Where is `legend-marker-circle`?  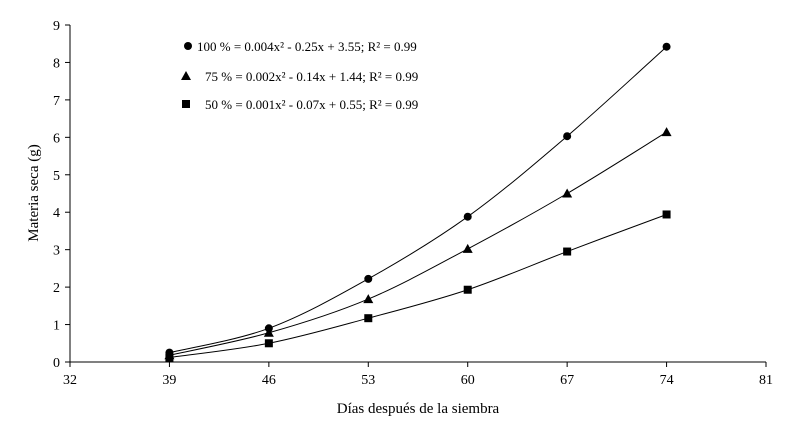
legend-marker-circle is located at coordinates (188, 46).